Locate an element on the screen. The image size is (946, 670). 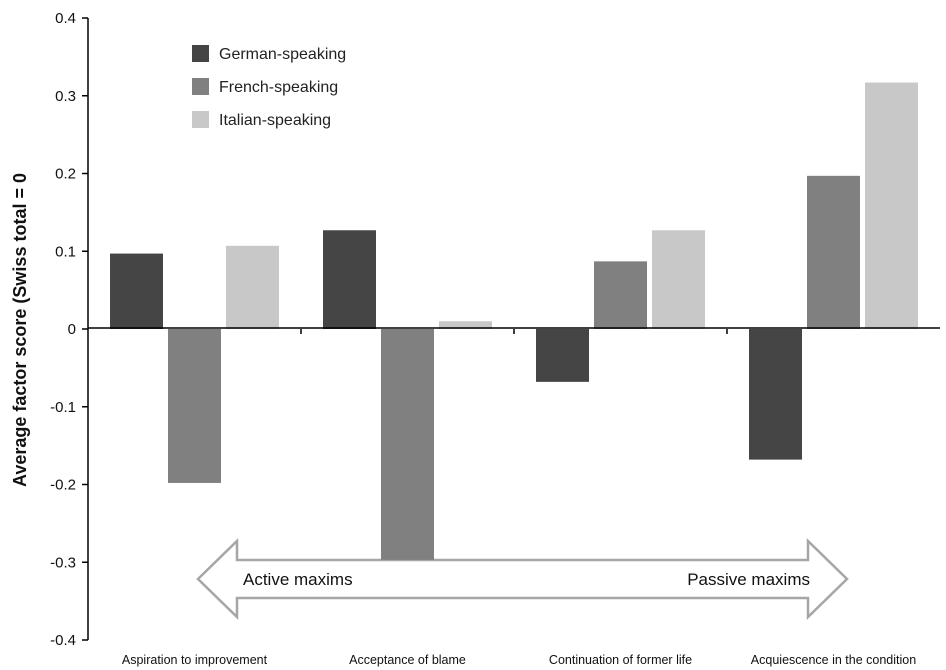
double-arrow-shape is located at coordinates (522, 579).